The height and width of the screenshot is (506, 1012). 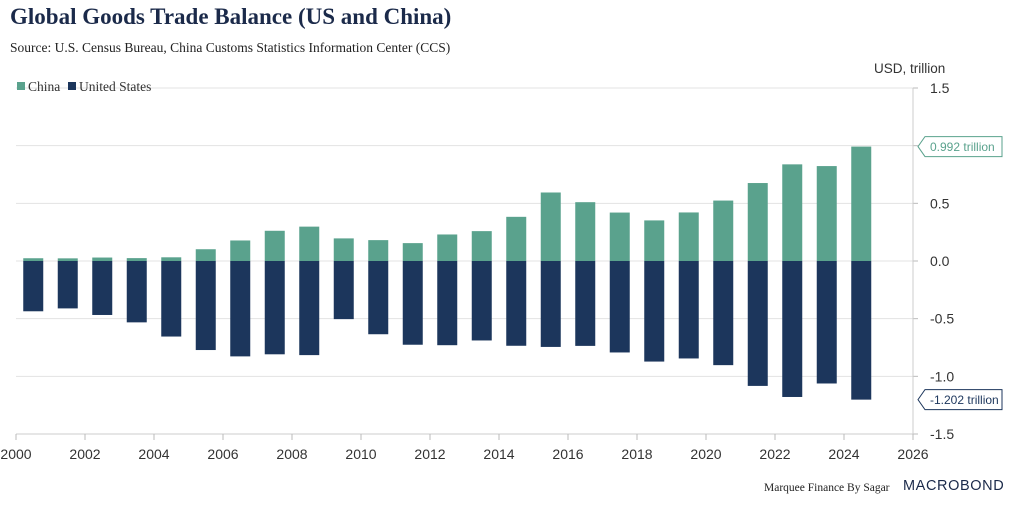 I want to click on x-tick-label: 2006, so click(x=222, y=454).